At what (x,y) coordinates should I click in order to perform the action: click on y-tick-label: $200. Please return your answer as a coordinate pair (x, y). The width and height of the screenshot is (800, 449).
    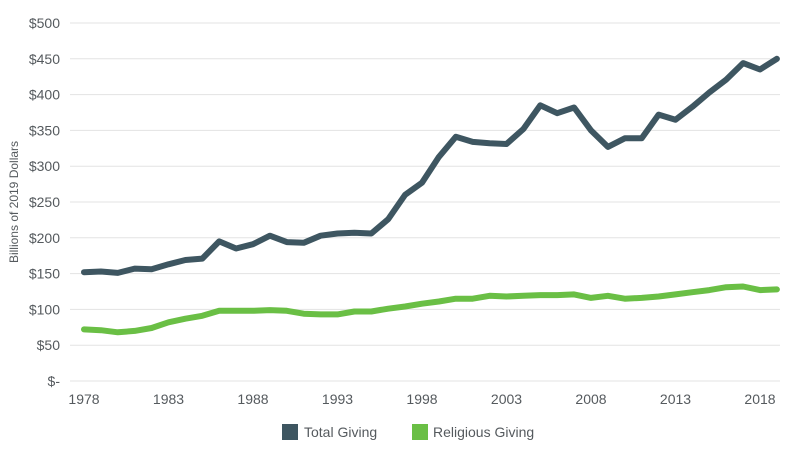
    Looking at the image, I should click on (44, 238).